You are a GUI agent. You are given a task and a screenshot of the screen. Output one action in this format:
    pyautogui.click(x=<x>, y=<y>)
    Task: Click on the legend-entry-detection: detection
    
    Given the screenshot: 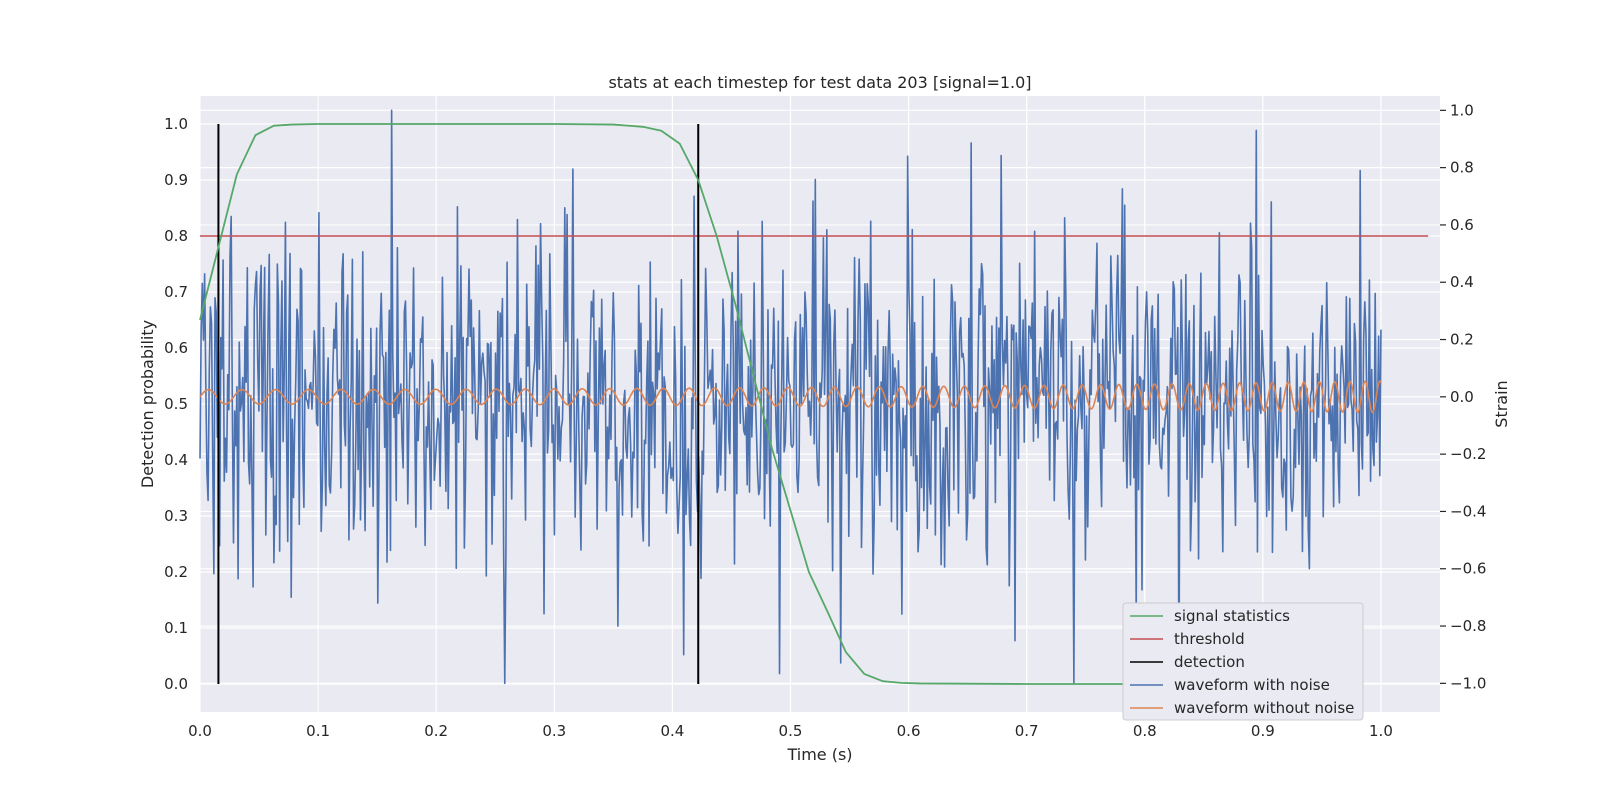 What is the action you would take?
    pyautogui.click(x=1187, y=662)
    